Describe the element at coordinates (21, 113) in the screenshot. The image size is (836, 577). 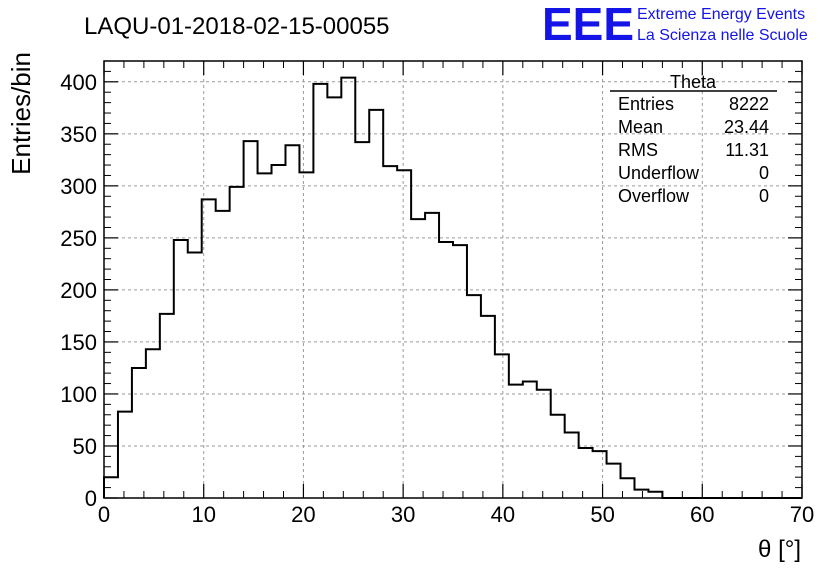
I see `y-axis-label: Entries/bin` at that location.